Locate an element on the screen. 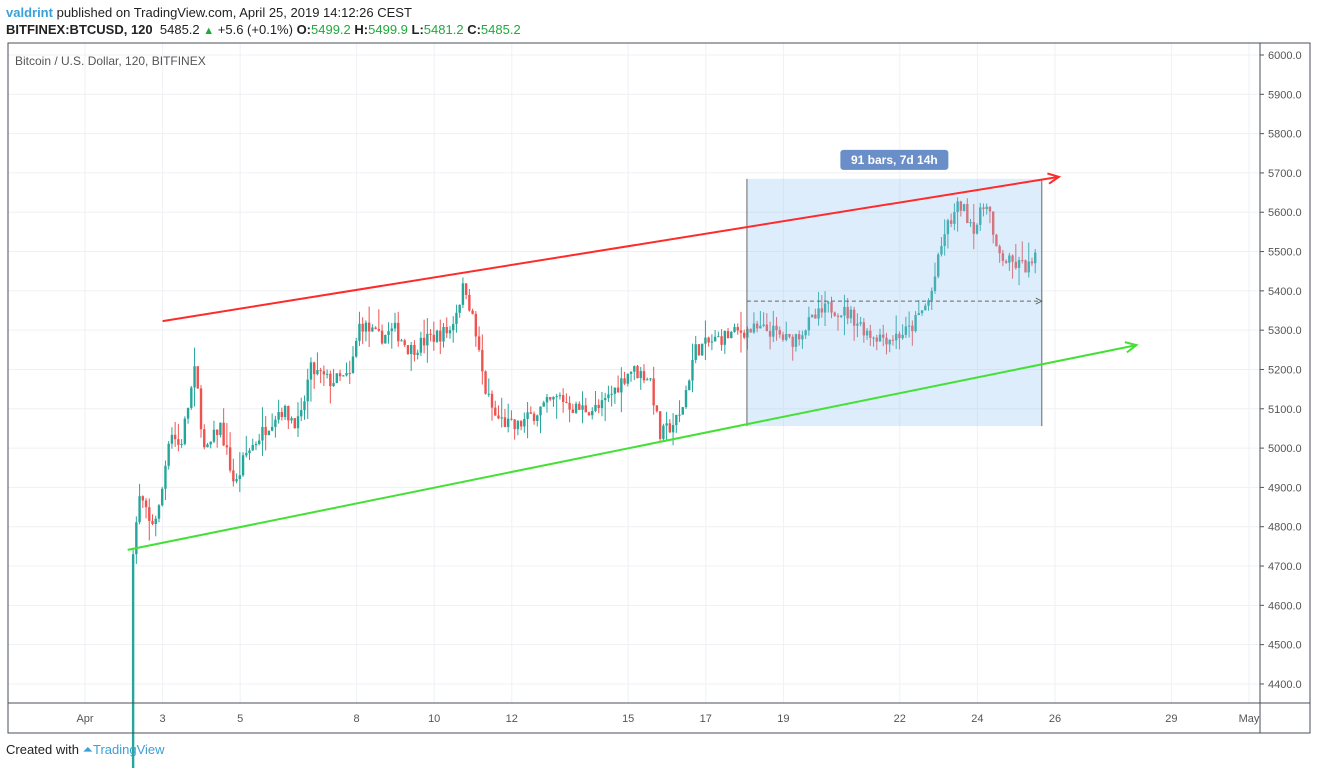 The width and height of the screenshot is (1318, 768). tradingview-link: TradingView is located at coordinates (129, 749).